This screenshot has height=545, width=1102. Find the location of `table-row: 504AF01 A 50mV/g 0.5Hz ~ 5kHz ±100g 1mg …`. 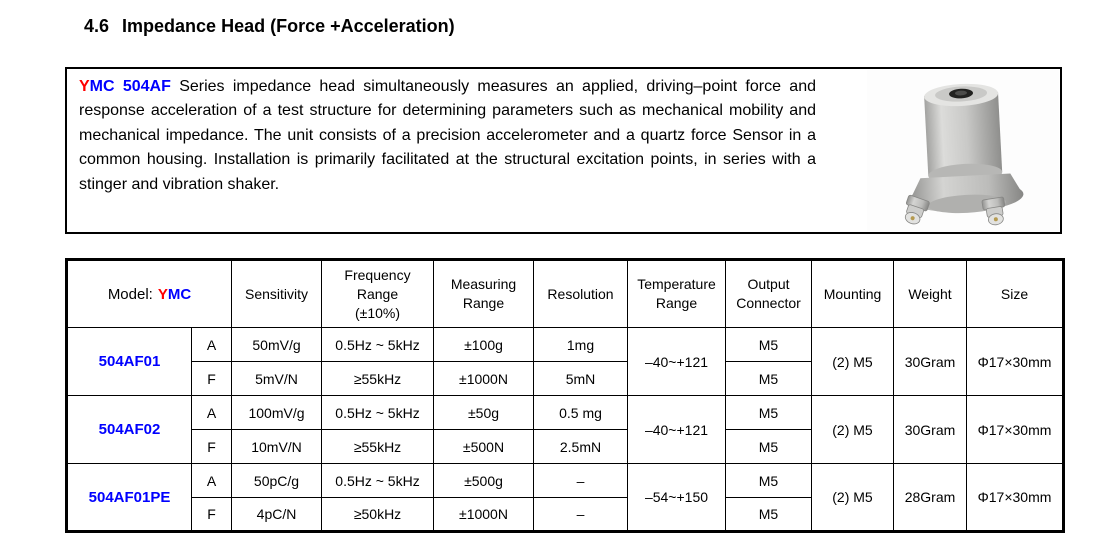

table-row: 504AF01 A 50mV/g 0.5Hz ~ 5kHz ±100g 1mg … is located at coordinates (565, 361).